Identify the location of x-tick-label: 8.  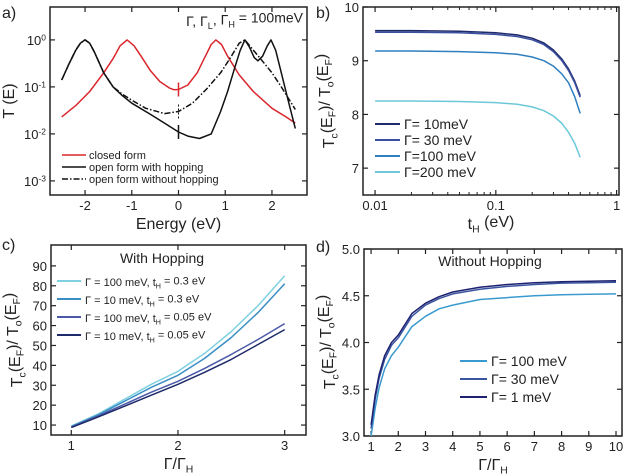
(561, 446).